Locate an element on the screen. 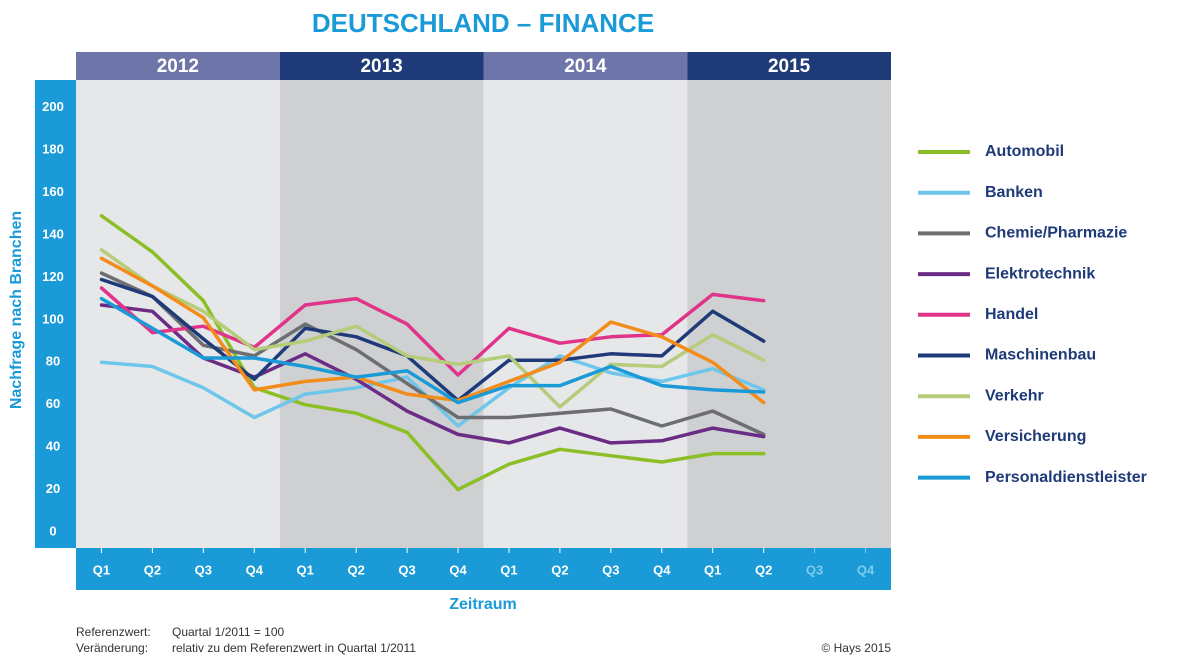 This screenshot has height=660, width=1200. y-tick-label: 60 is located at coordinates (53, 403).